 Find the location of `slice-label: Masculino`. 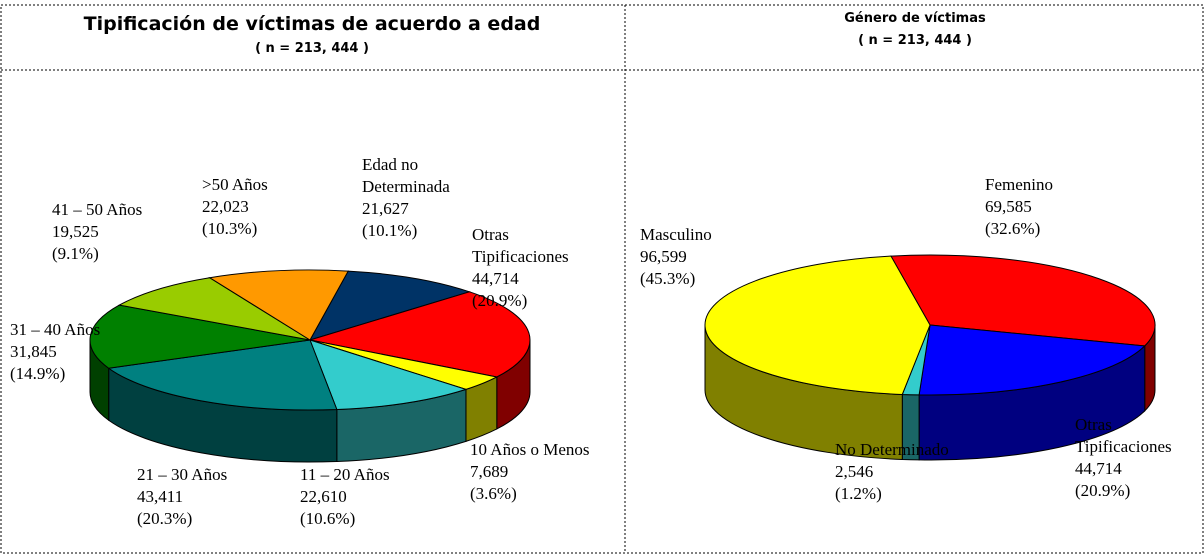

slice-label: Masculino is located at coordinates (676, 234).